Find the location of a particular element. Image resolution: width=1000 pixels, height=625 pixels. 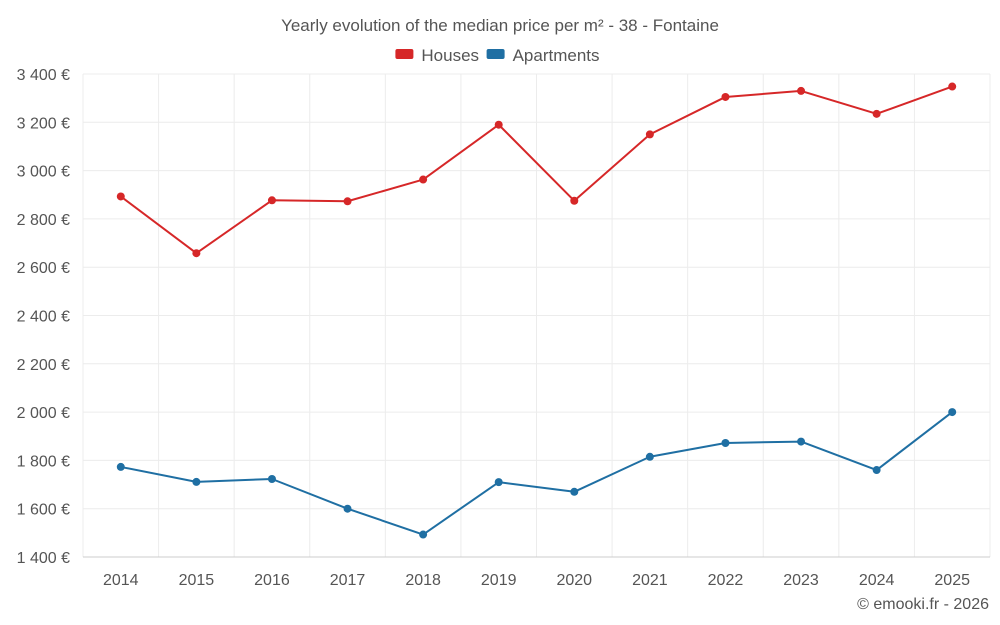

y-tick-label: 2 800 € is located at coordinates (43, 220).